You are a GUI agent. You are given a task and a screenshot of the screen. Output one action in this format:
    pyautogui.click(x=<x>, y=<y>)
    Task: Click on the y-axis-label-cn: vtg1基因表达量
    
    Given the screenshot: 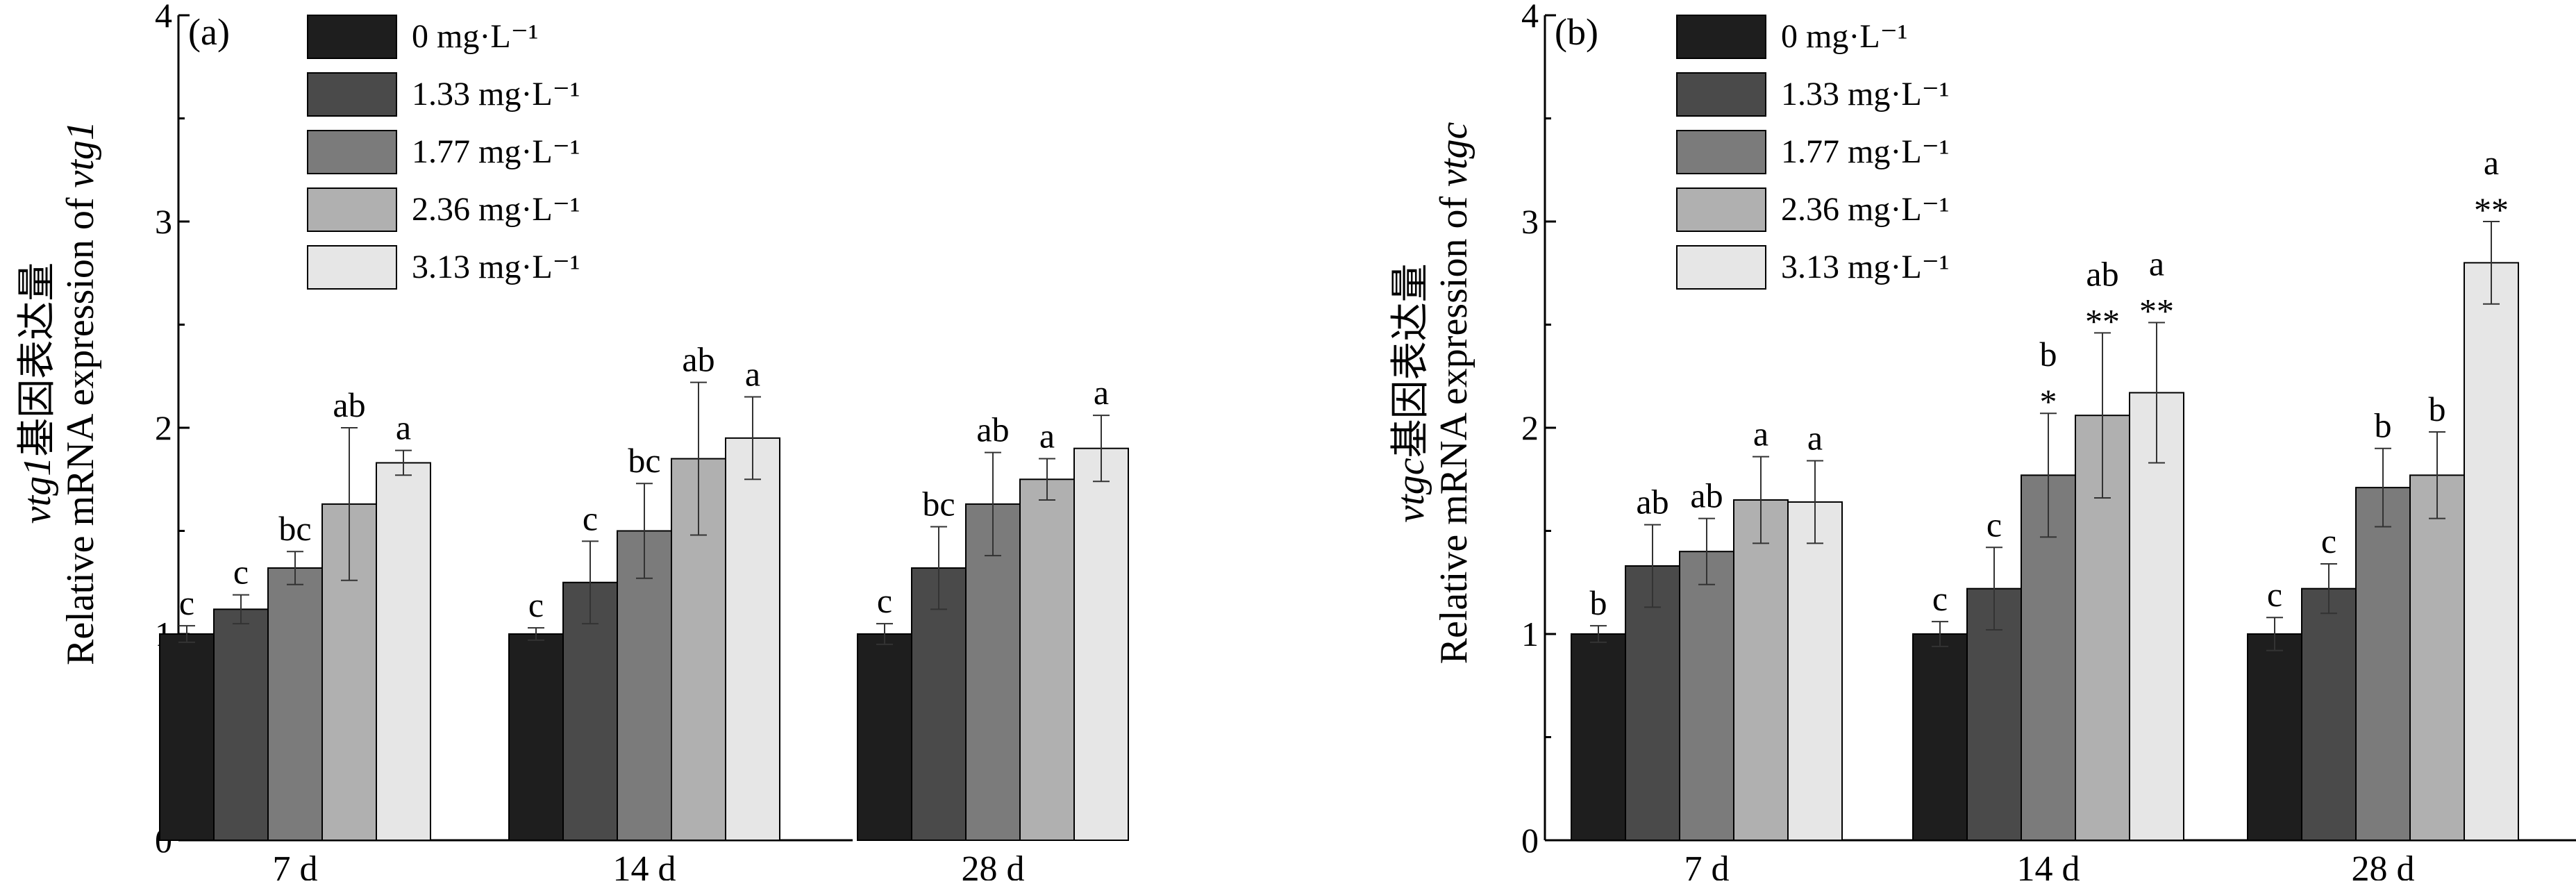 What is the action you would take?
    pyautogui.click(x=37, y=393)
    